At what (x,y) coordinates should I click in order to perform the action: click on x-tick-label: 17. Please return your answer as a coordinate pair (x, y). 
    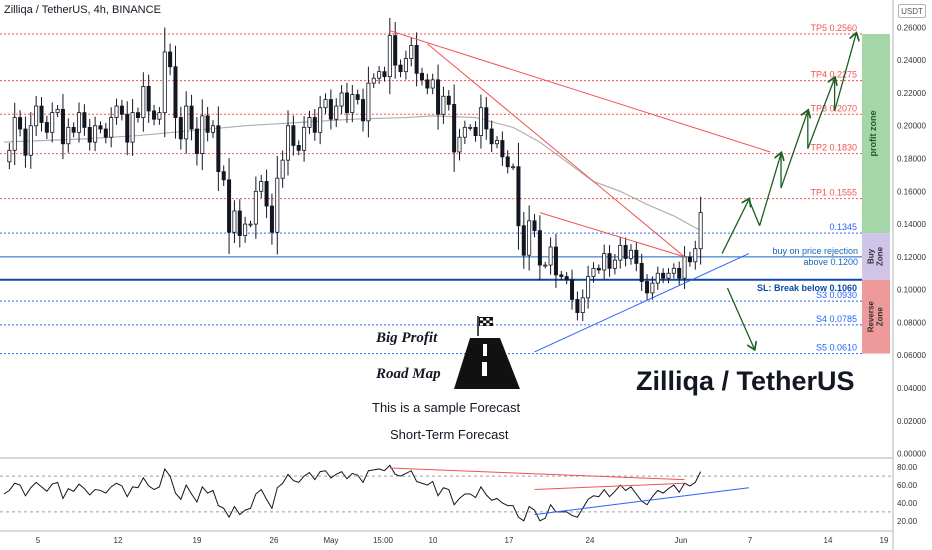
    Looking at the image, I should click on (509, 540).